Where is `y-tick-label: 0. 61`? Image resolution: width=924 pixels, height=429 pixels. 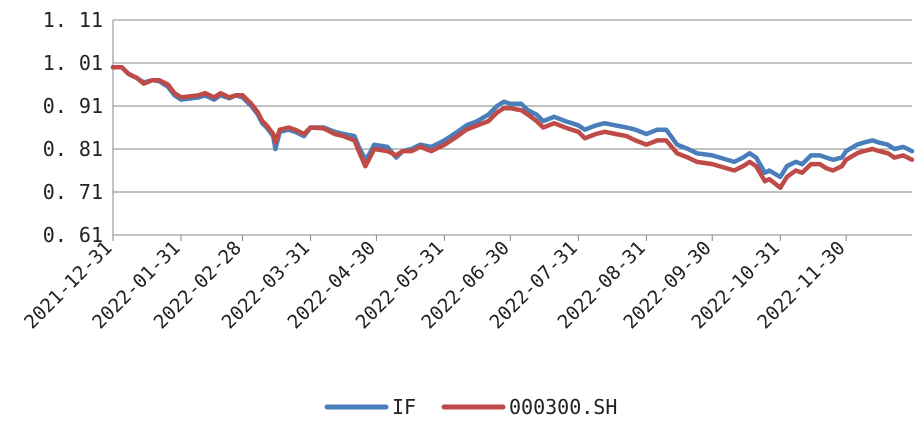 y-tick-label: 0. 61 is located at coordinates (73, 235).